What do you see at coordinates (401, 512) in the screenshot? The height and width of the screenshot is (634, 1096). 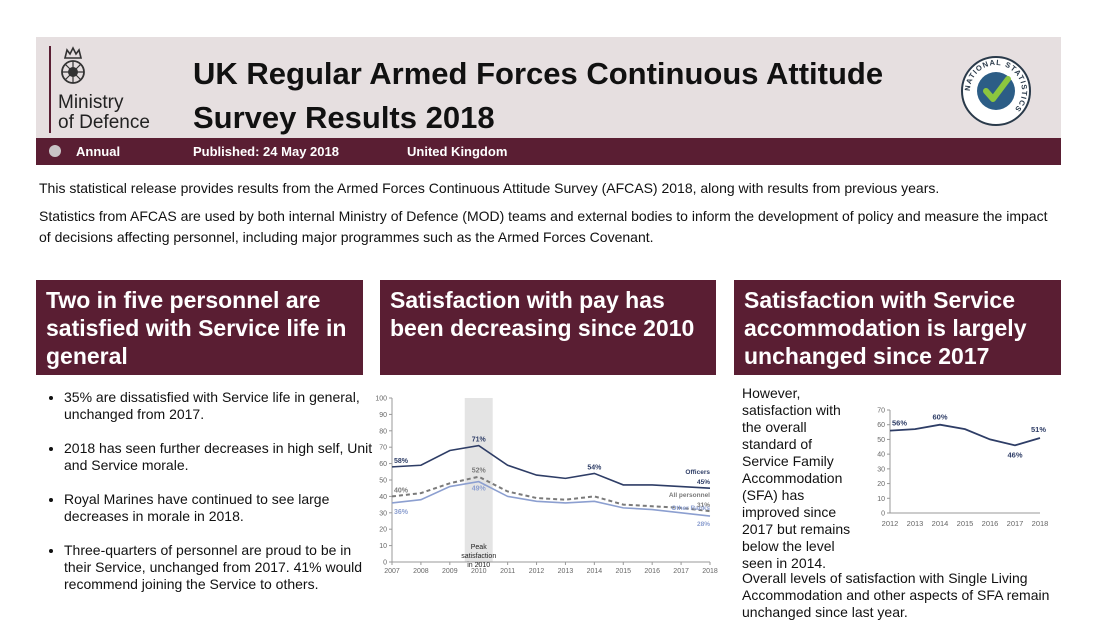 I see `data-label: 36%` at bounding box center [401, 512].